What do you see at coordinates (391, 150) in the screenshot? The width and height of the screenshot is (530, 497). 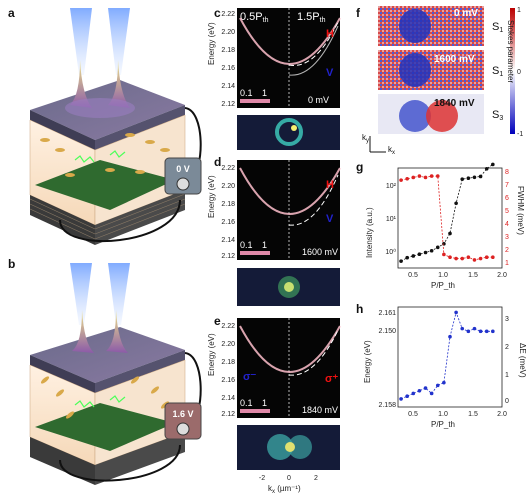 I see `svg-text: kx` at bounding box center [391, 150].